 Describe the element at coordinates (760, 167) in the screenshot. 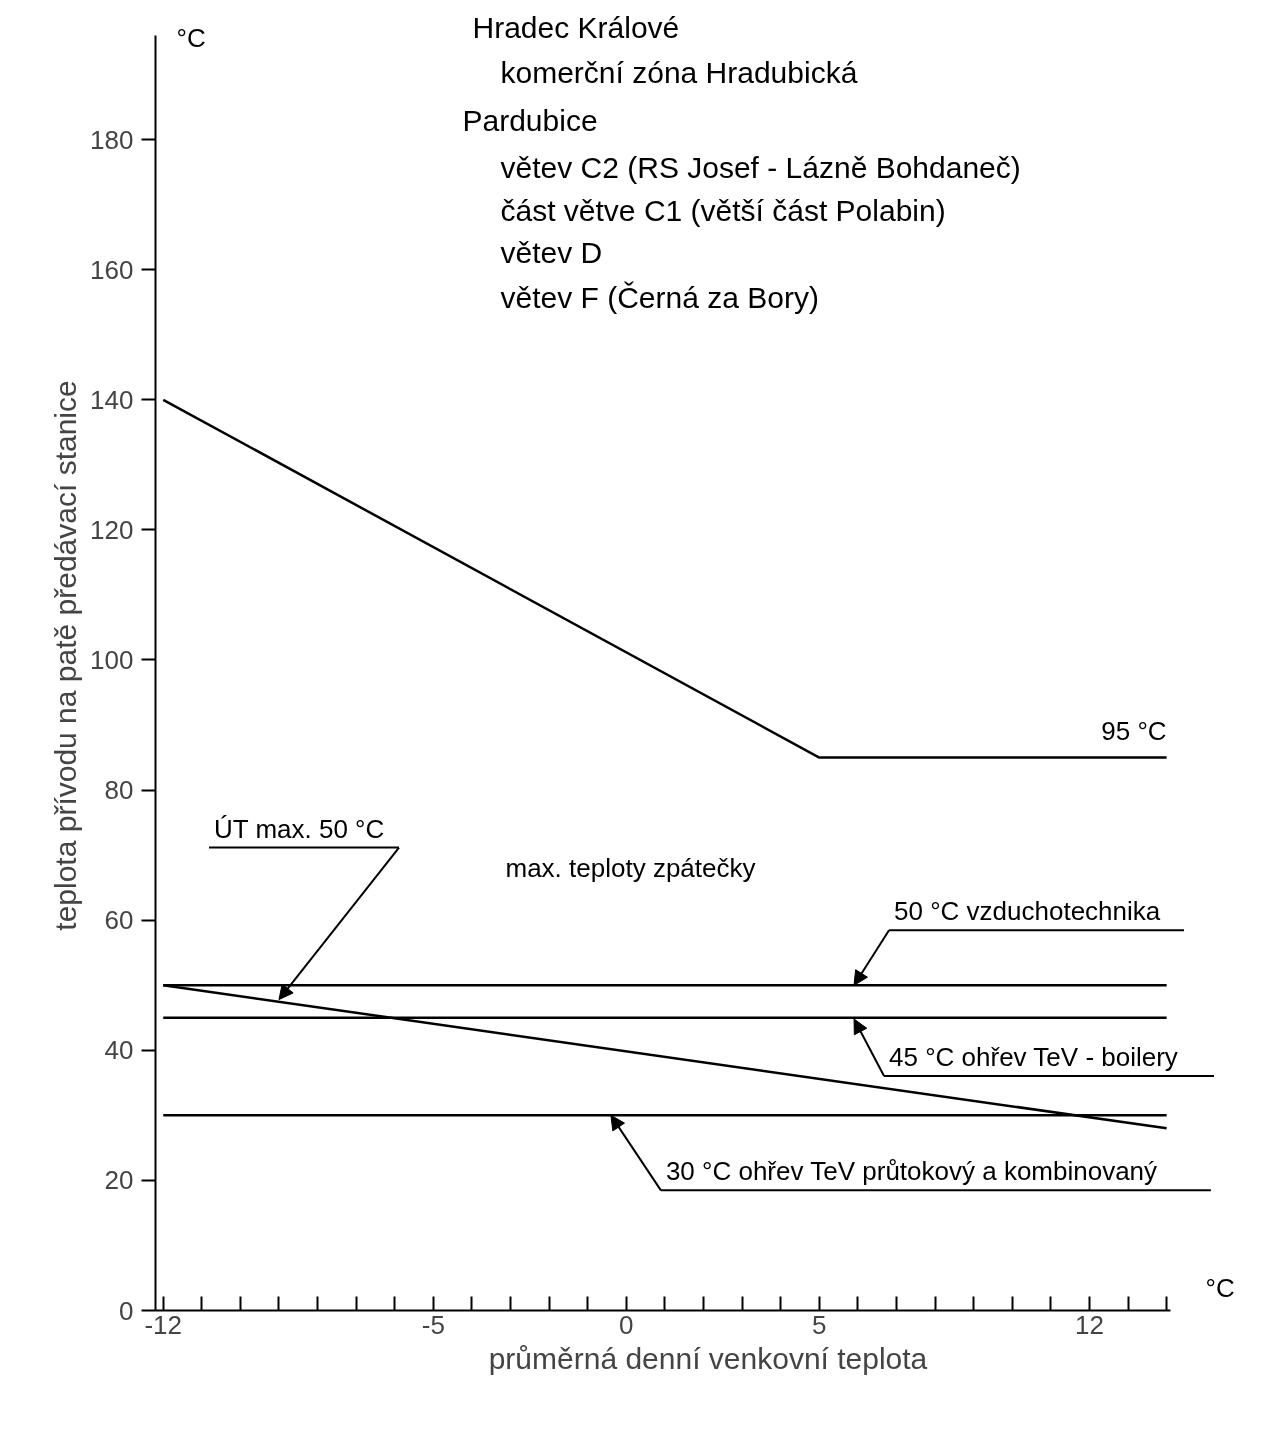

I see `annotation: větev C2 (RS Josef - Lázně Bohdaneč)` at that location.